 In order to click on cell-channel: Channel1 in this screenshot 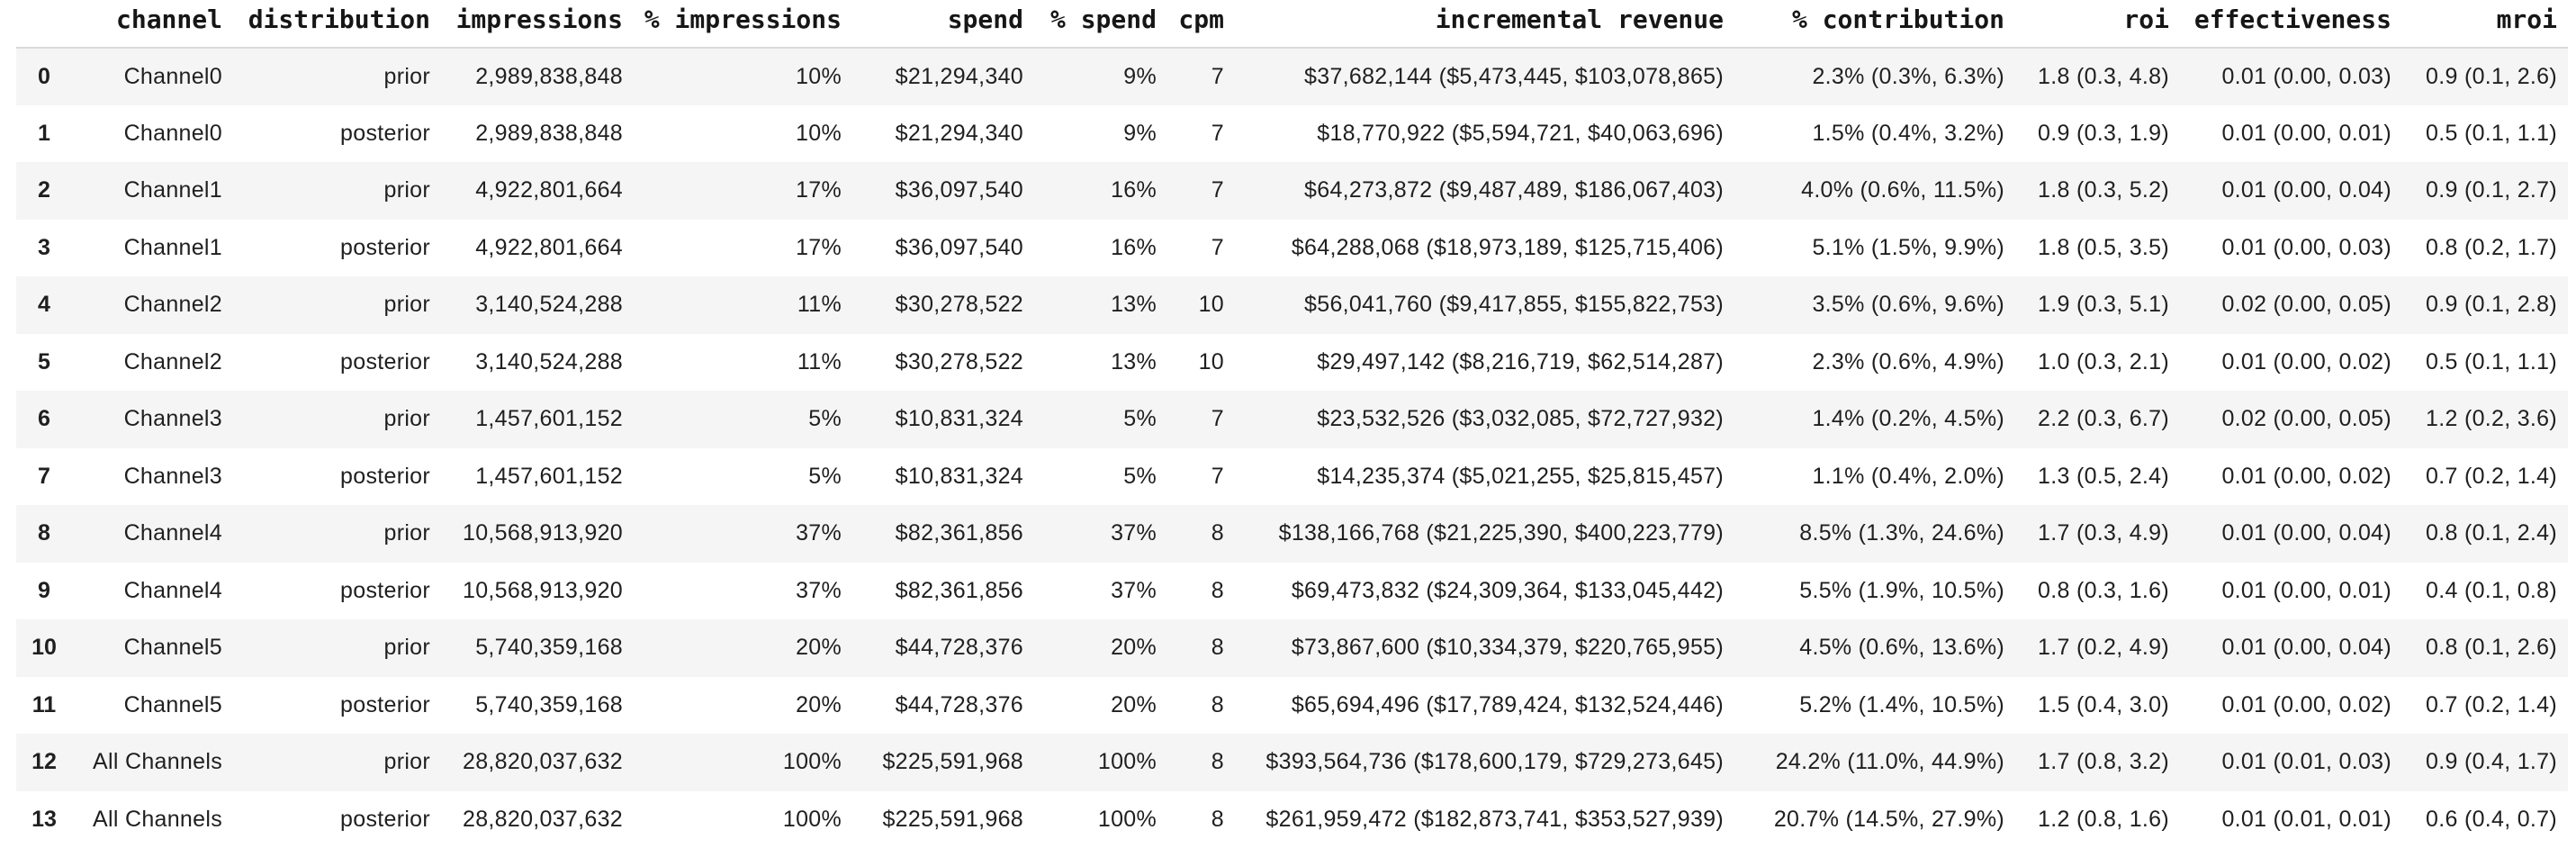, I will do `click(172, 247)`.